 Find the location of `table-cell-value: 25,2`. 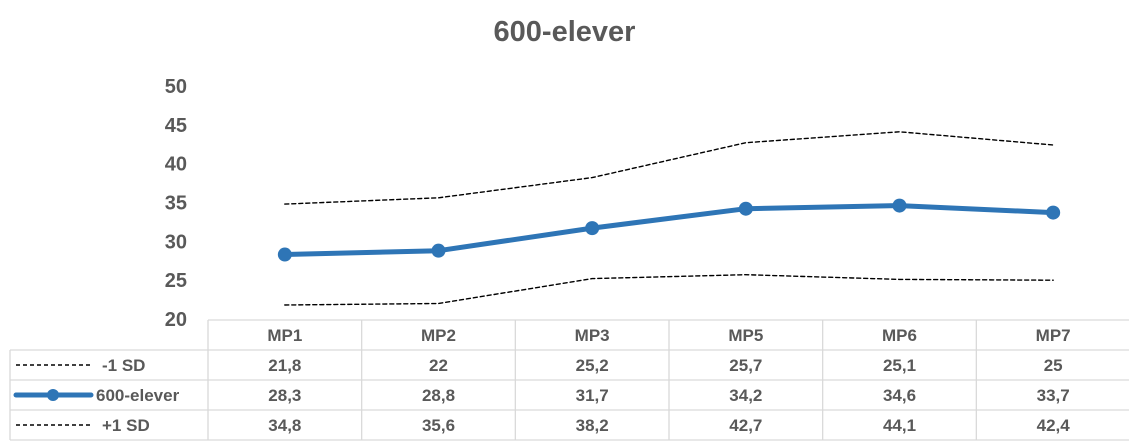

table-cell-value: 25,2 is located at coordinates (592, 365).